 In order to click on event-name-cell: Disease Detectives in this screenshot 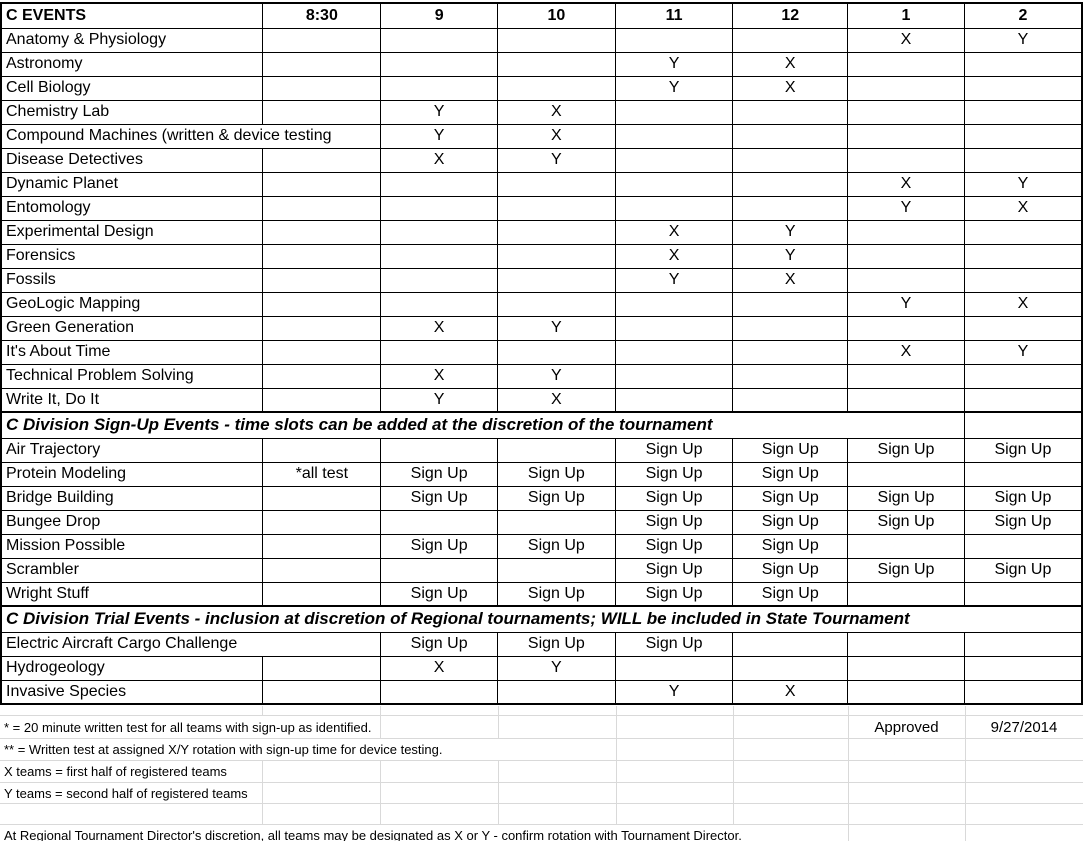, I will do `click(132, 160)`.